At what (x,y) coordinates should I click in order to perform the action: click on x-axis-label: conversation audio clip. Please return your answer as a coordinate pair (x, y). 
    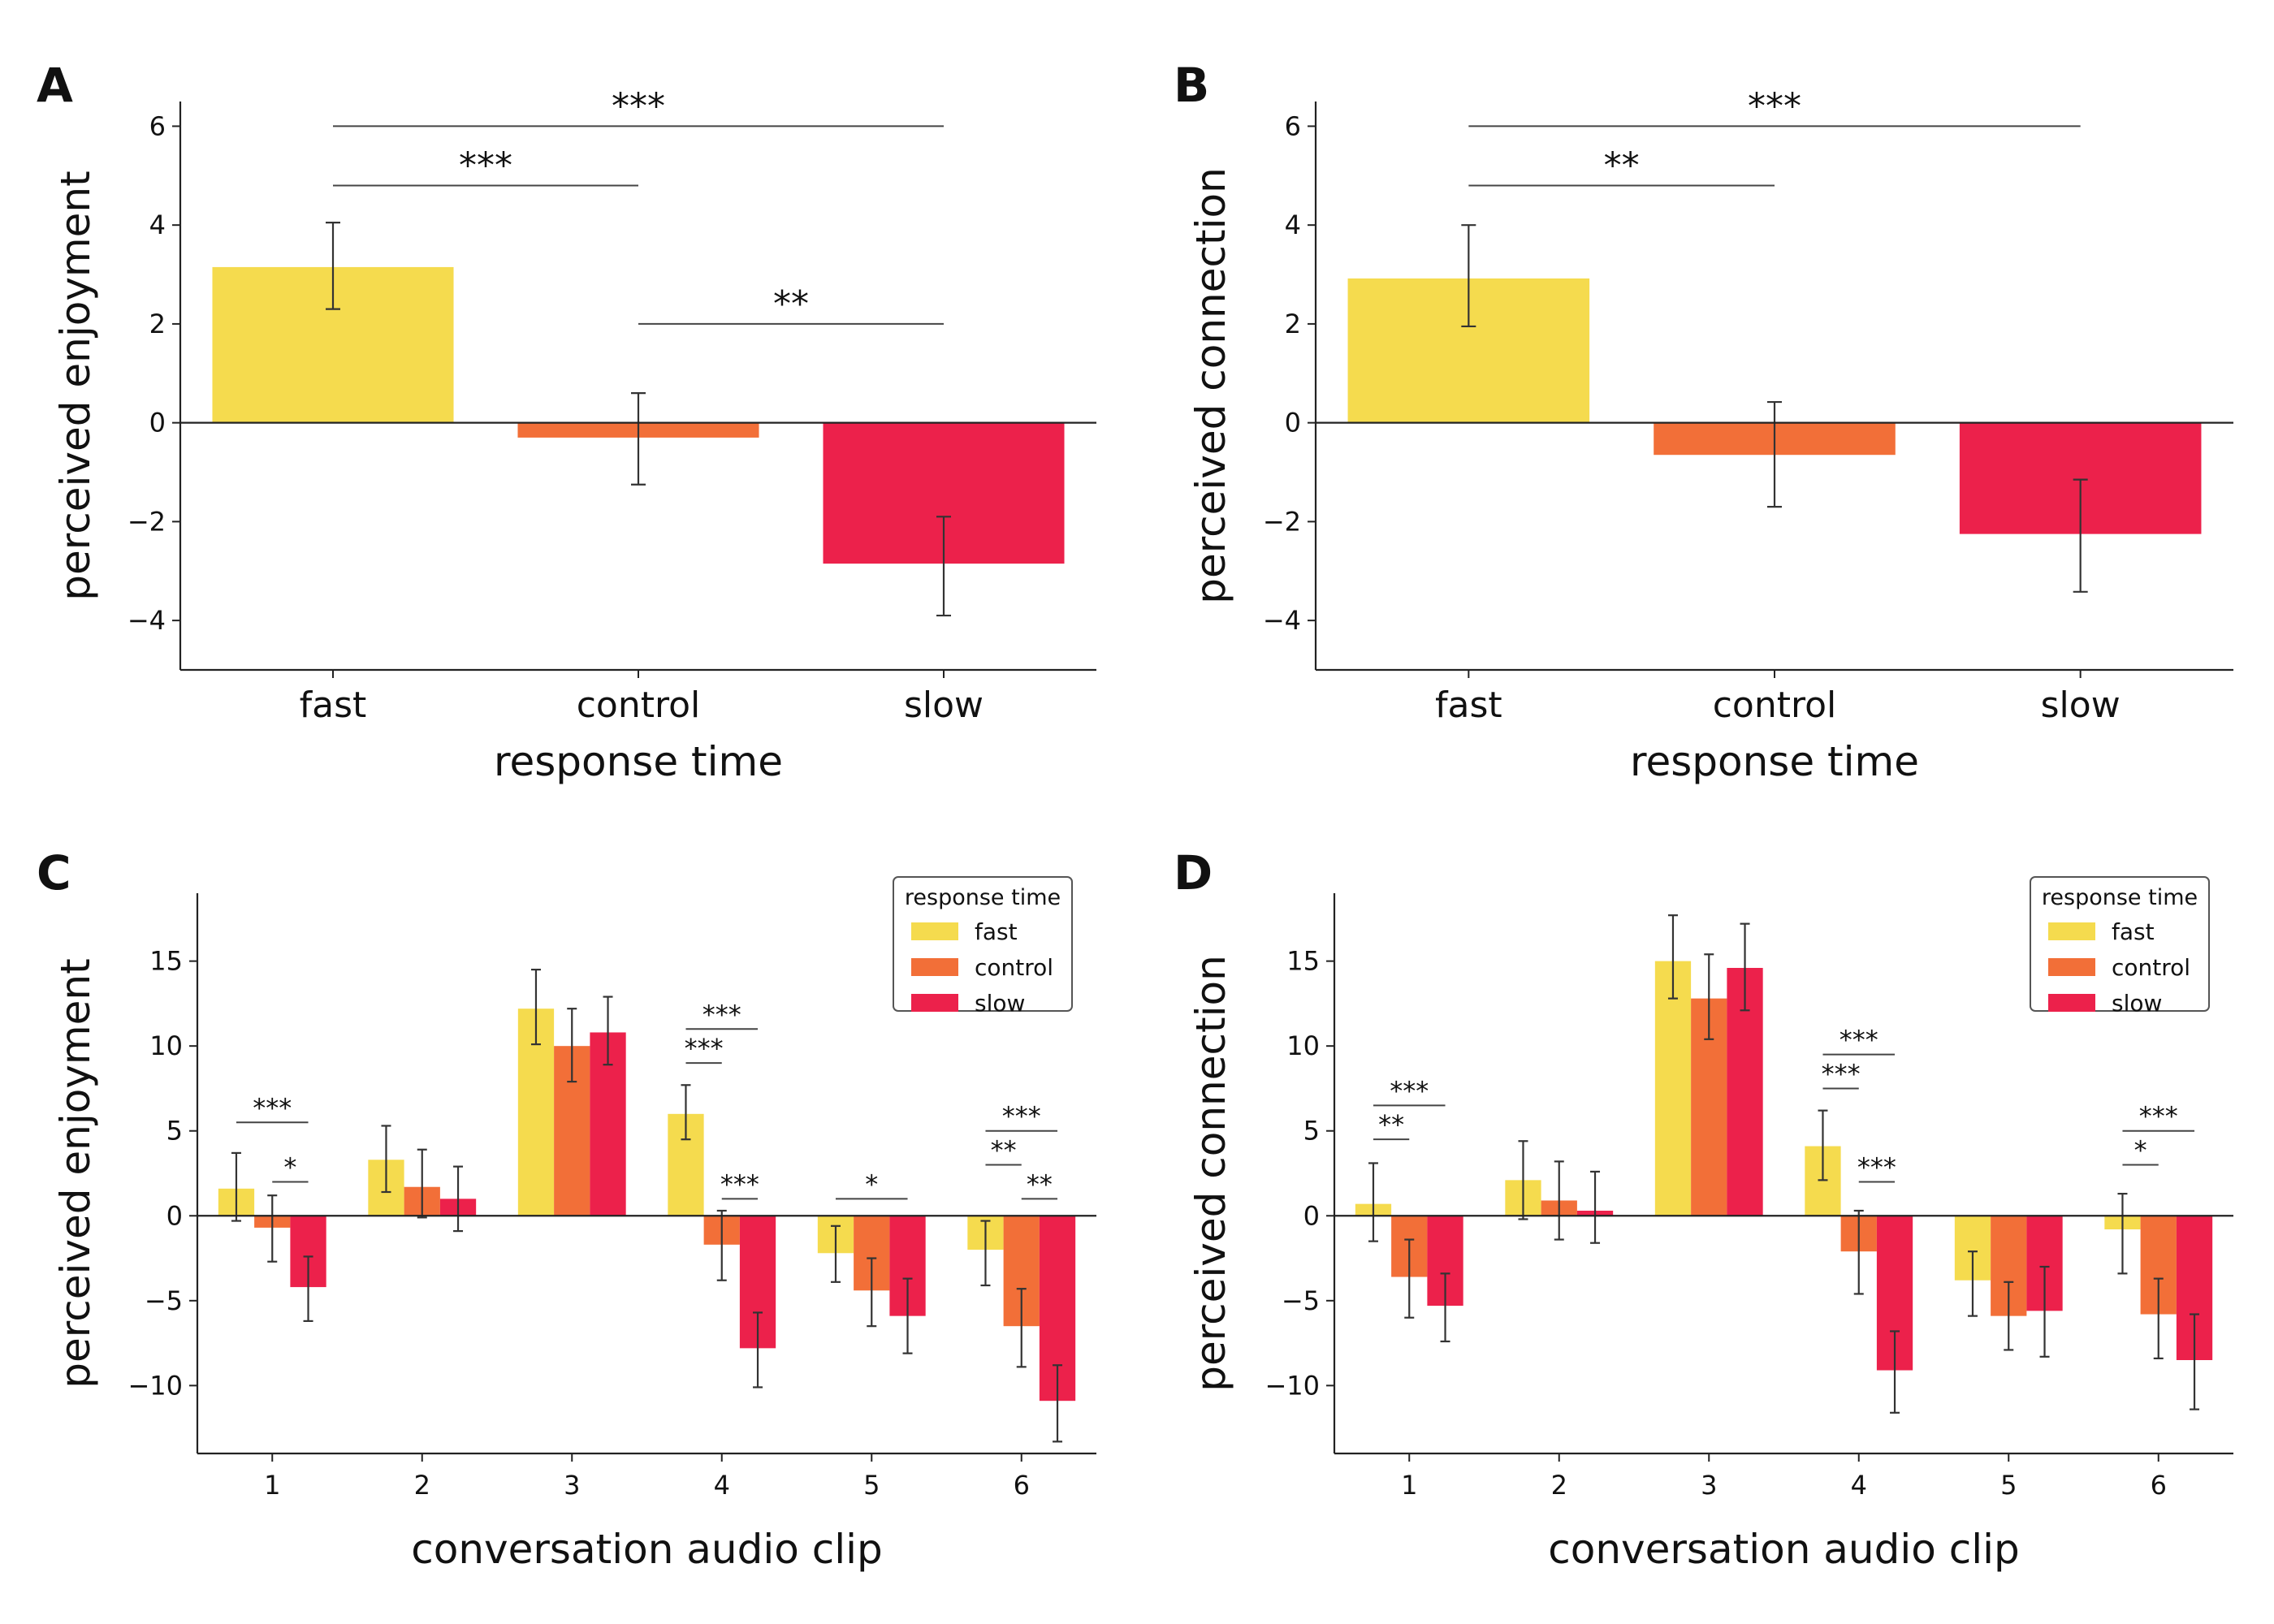
    Looking at the image, I should click on (1784, 1550).